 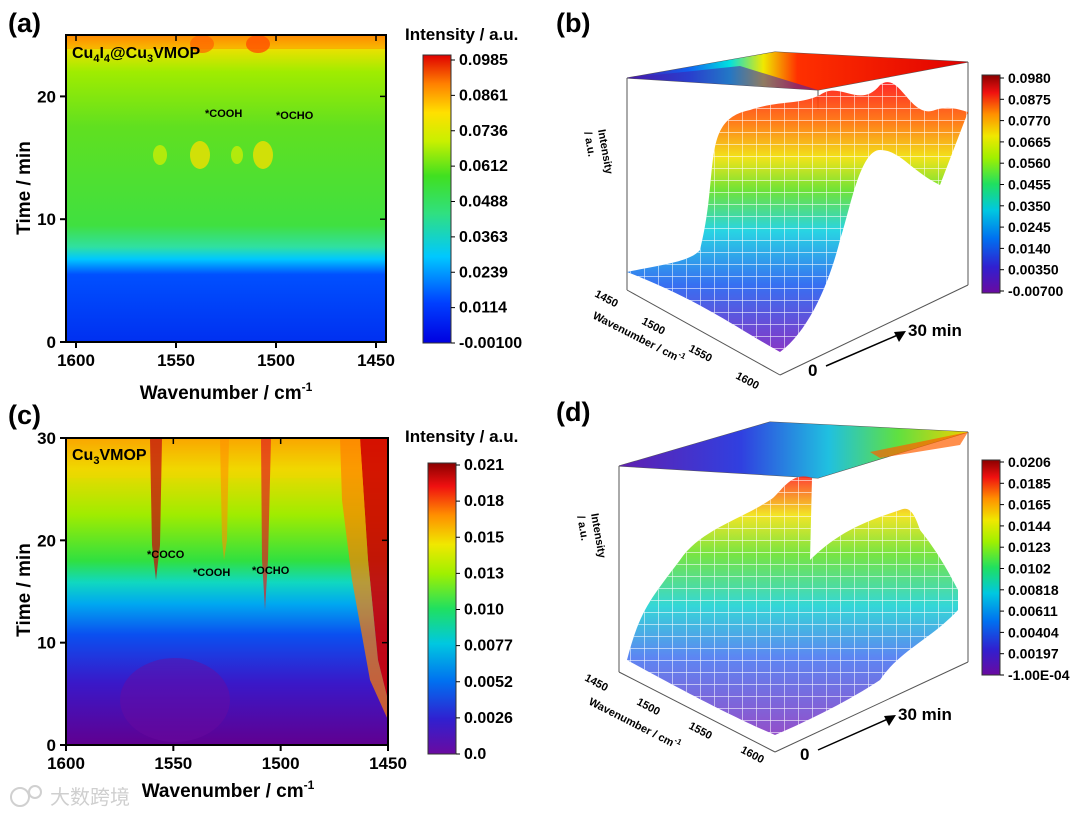 I want to click on colorbar-c, so click(x=442, y=608).